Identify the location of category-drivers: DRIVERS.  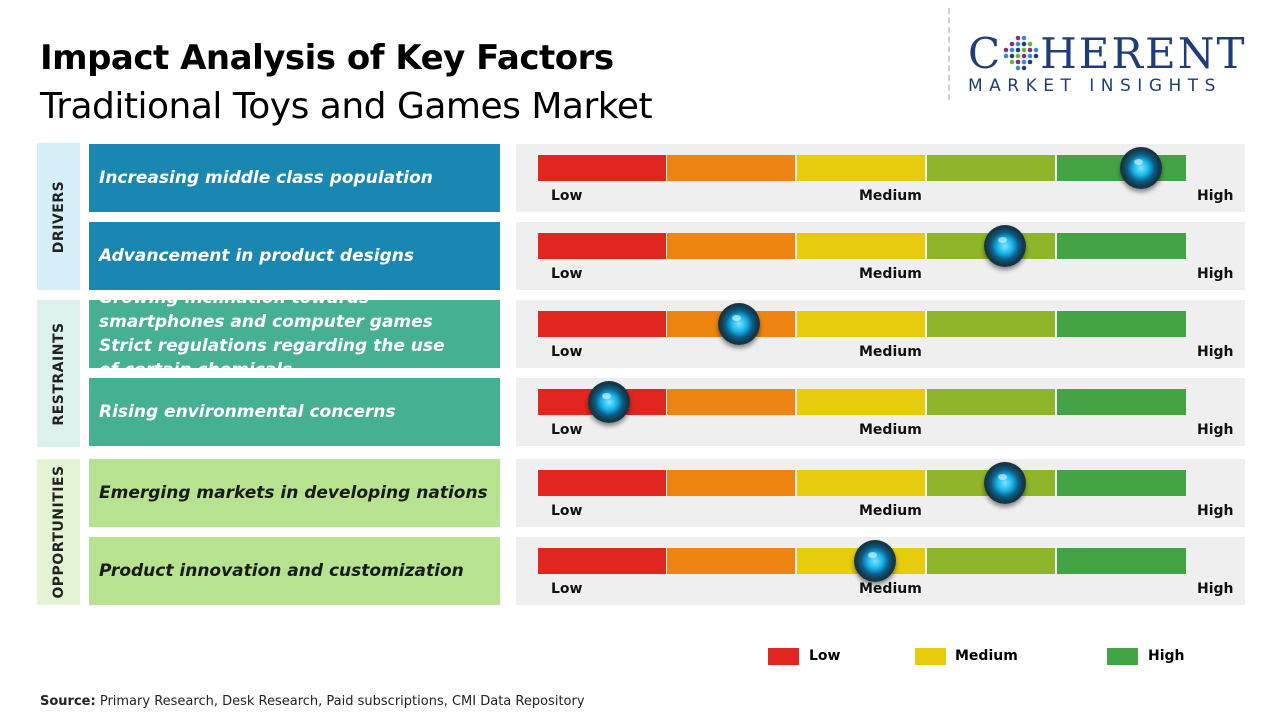
(58, 216).